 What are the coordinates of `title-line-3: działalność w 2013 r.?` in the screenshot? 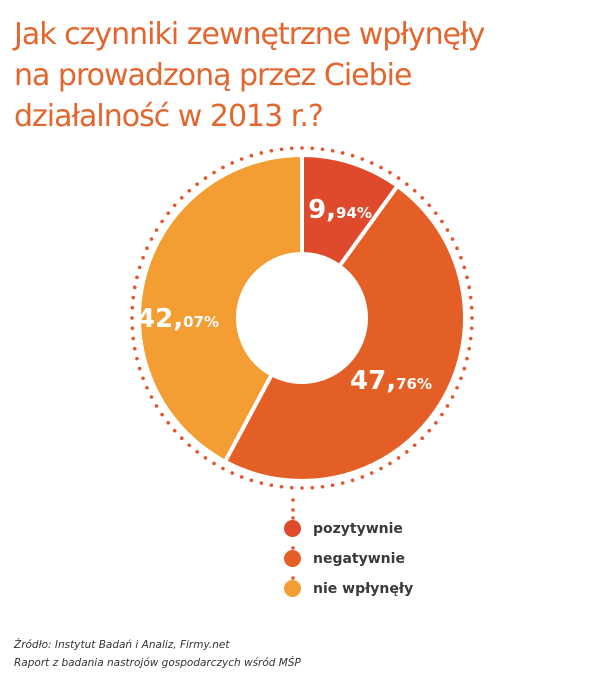 It's located at (169, 116).